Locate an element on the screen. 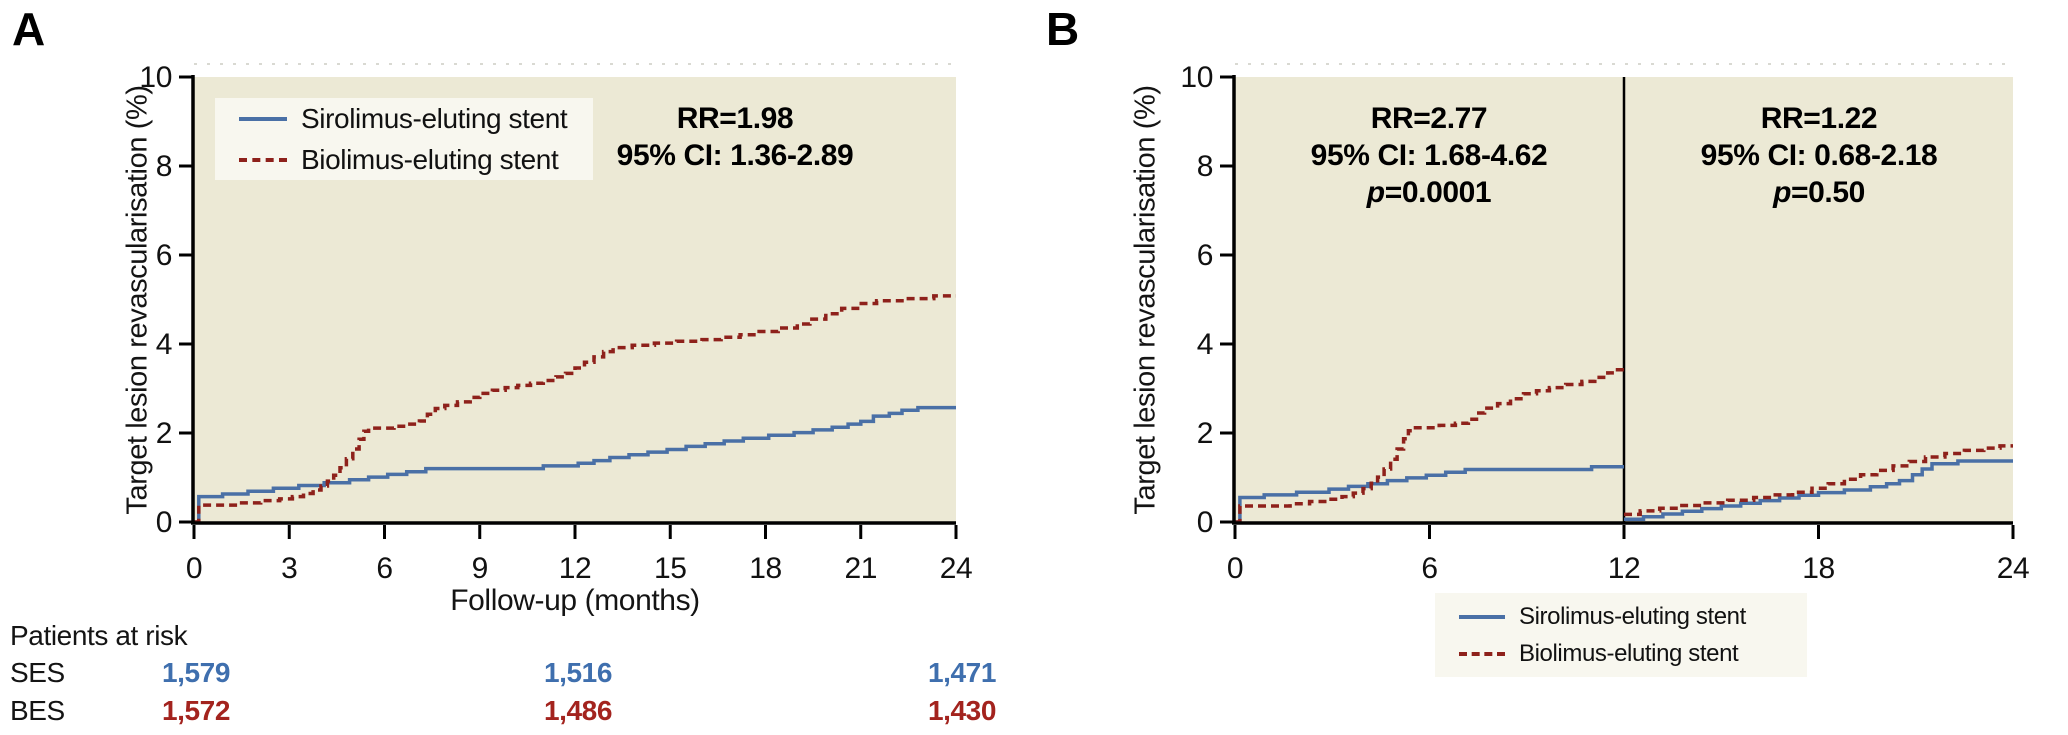 The image size is (2068, 735). panel-b-right-ci: 95% CI: 0.68-2.18 is located at coordinates (1819, 155).